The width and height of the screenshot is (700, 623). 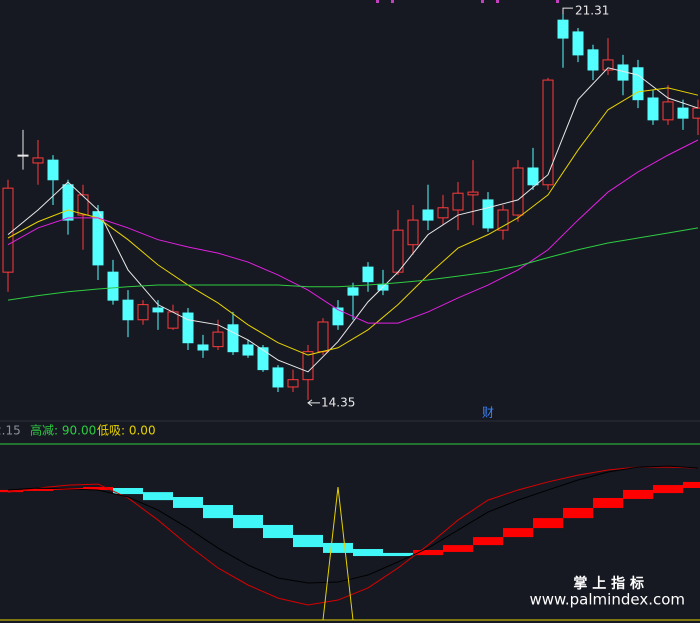 What do you see at coordinates (126, 431) in the screenshot?
I see `level-label: 低吸: 0.00` at bounding box center [126, 431].